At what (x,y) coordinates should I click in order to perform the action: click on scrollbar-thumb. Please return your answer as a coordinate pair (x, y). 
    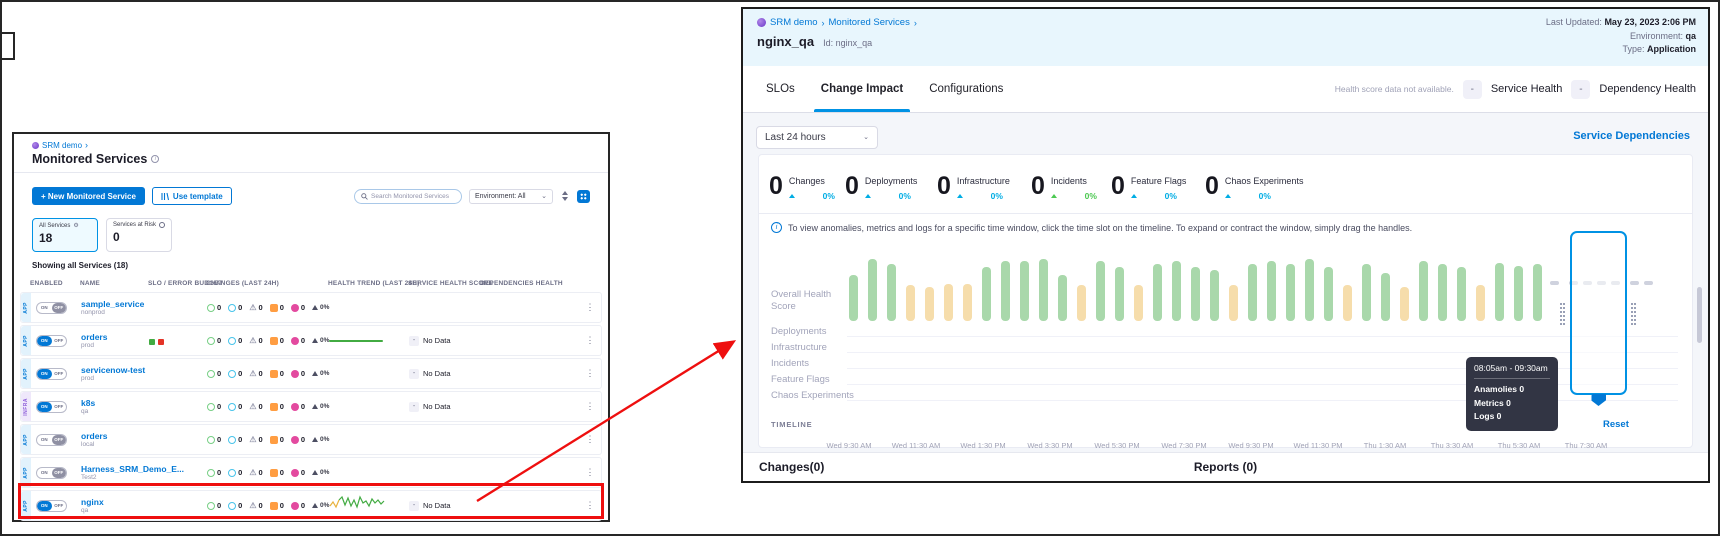
    Looking at the image, I should click on (1699, 315).